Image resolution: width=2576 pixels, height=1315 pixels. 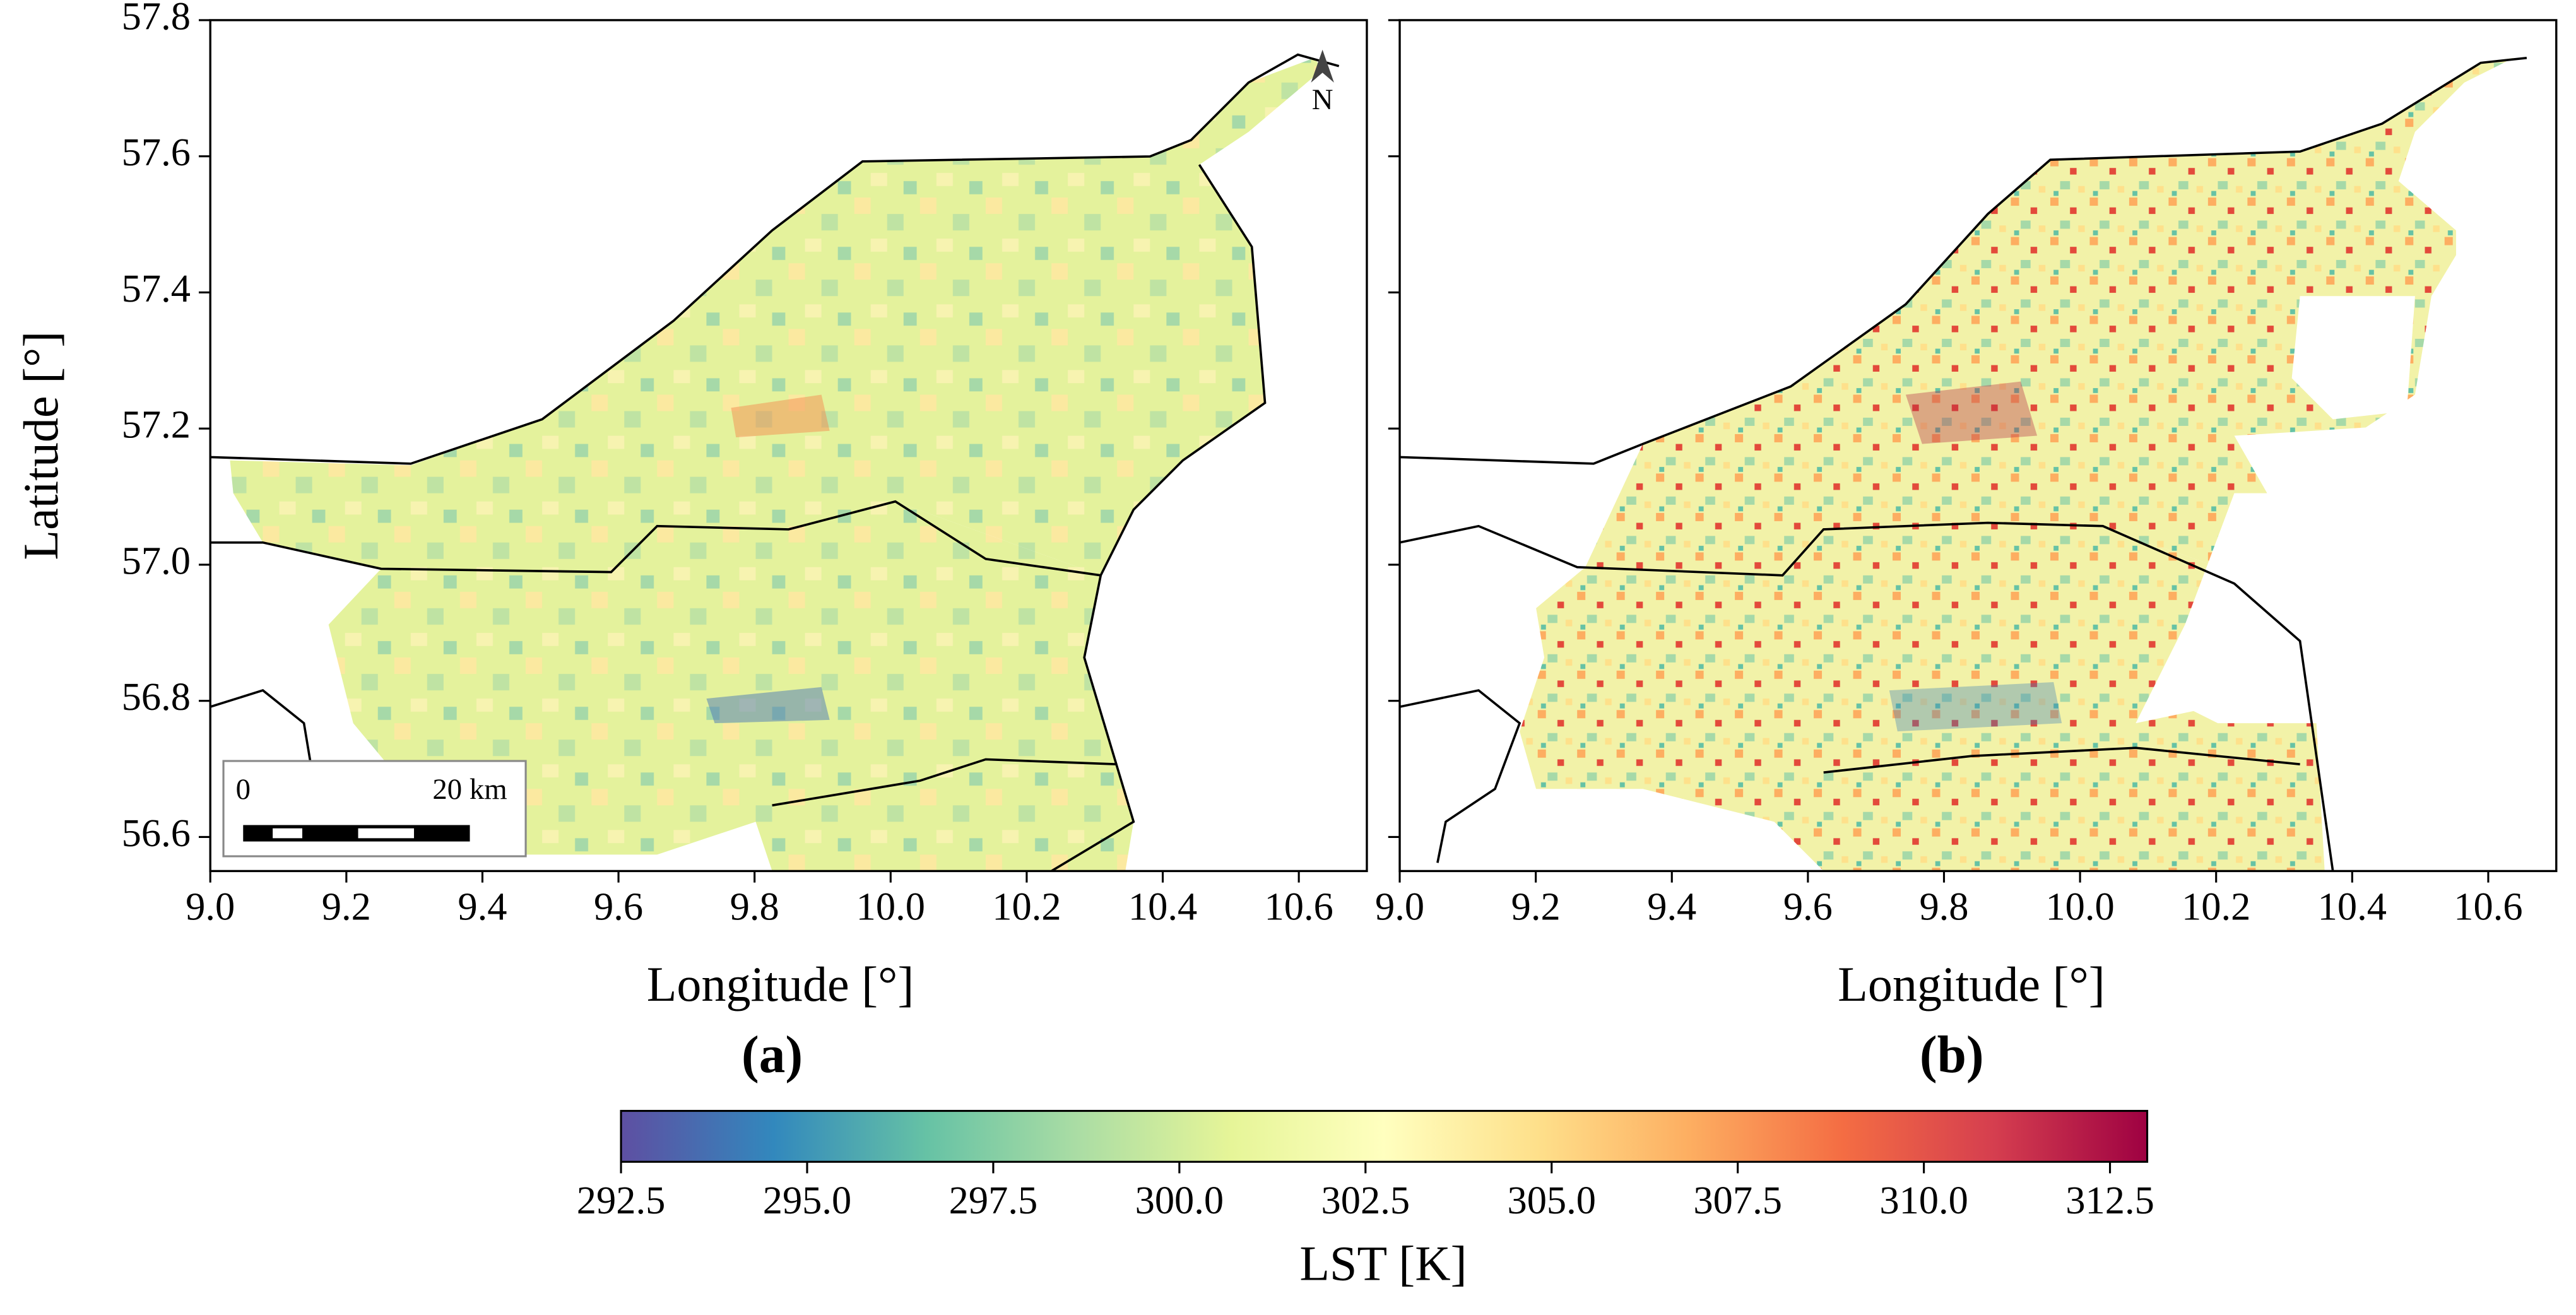 What do you see at coordinates (156, 833) in the screenshot?
I see `y-tick-label: 56.6` at bounding box center [156, 833].